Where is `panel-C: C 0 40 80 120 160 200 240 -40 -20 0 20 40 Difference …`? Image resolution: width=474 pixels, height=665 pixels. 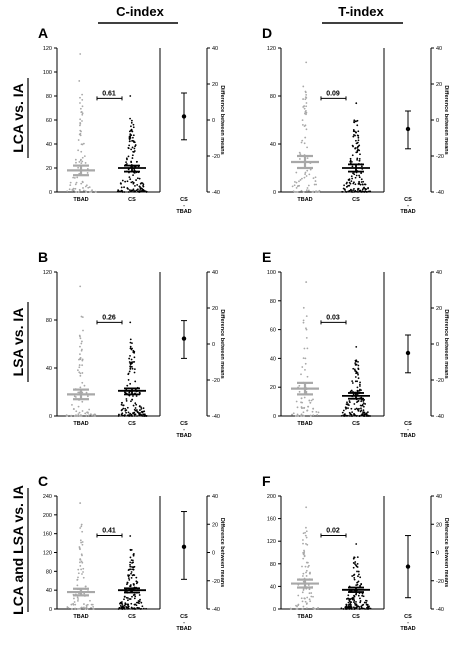 panel-C: C 0 40 80 120 160 200 240 -40 -20 0 20 40 Difference … is located at coordinates (131, 552).